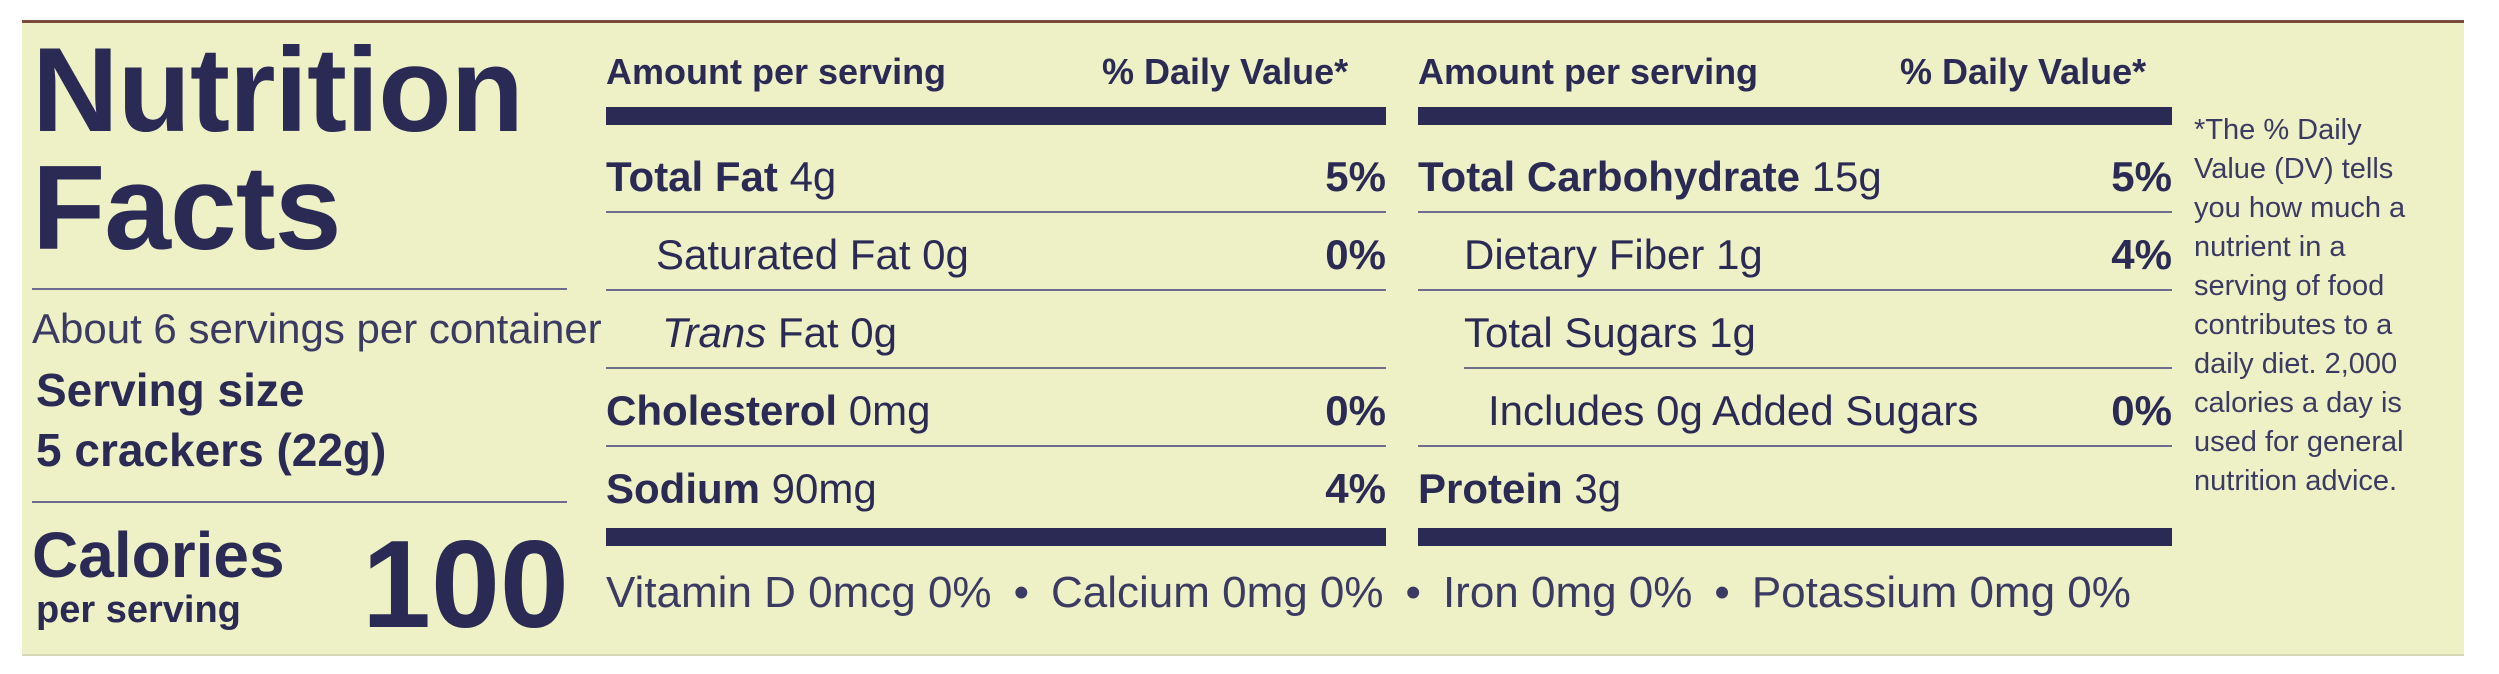  What do you see at coordinates (714, 332) in the screenshot?
I see `nutrient-name: Trans` at bounding box center [714, 332].